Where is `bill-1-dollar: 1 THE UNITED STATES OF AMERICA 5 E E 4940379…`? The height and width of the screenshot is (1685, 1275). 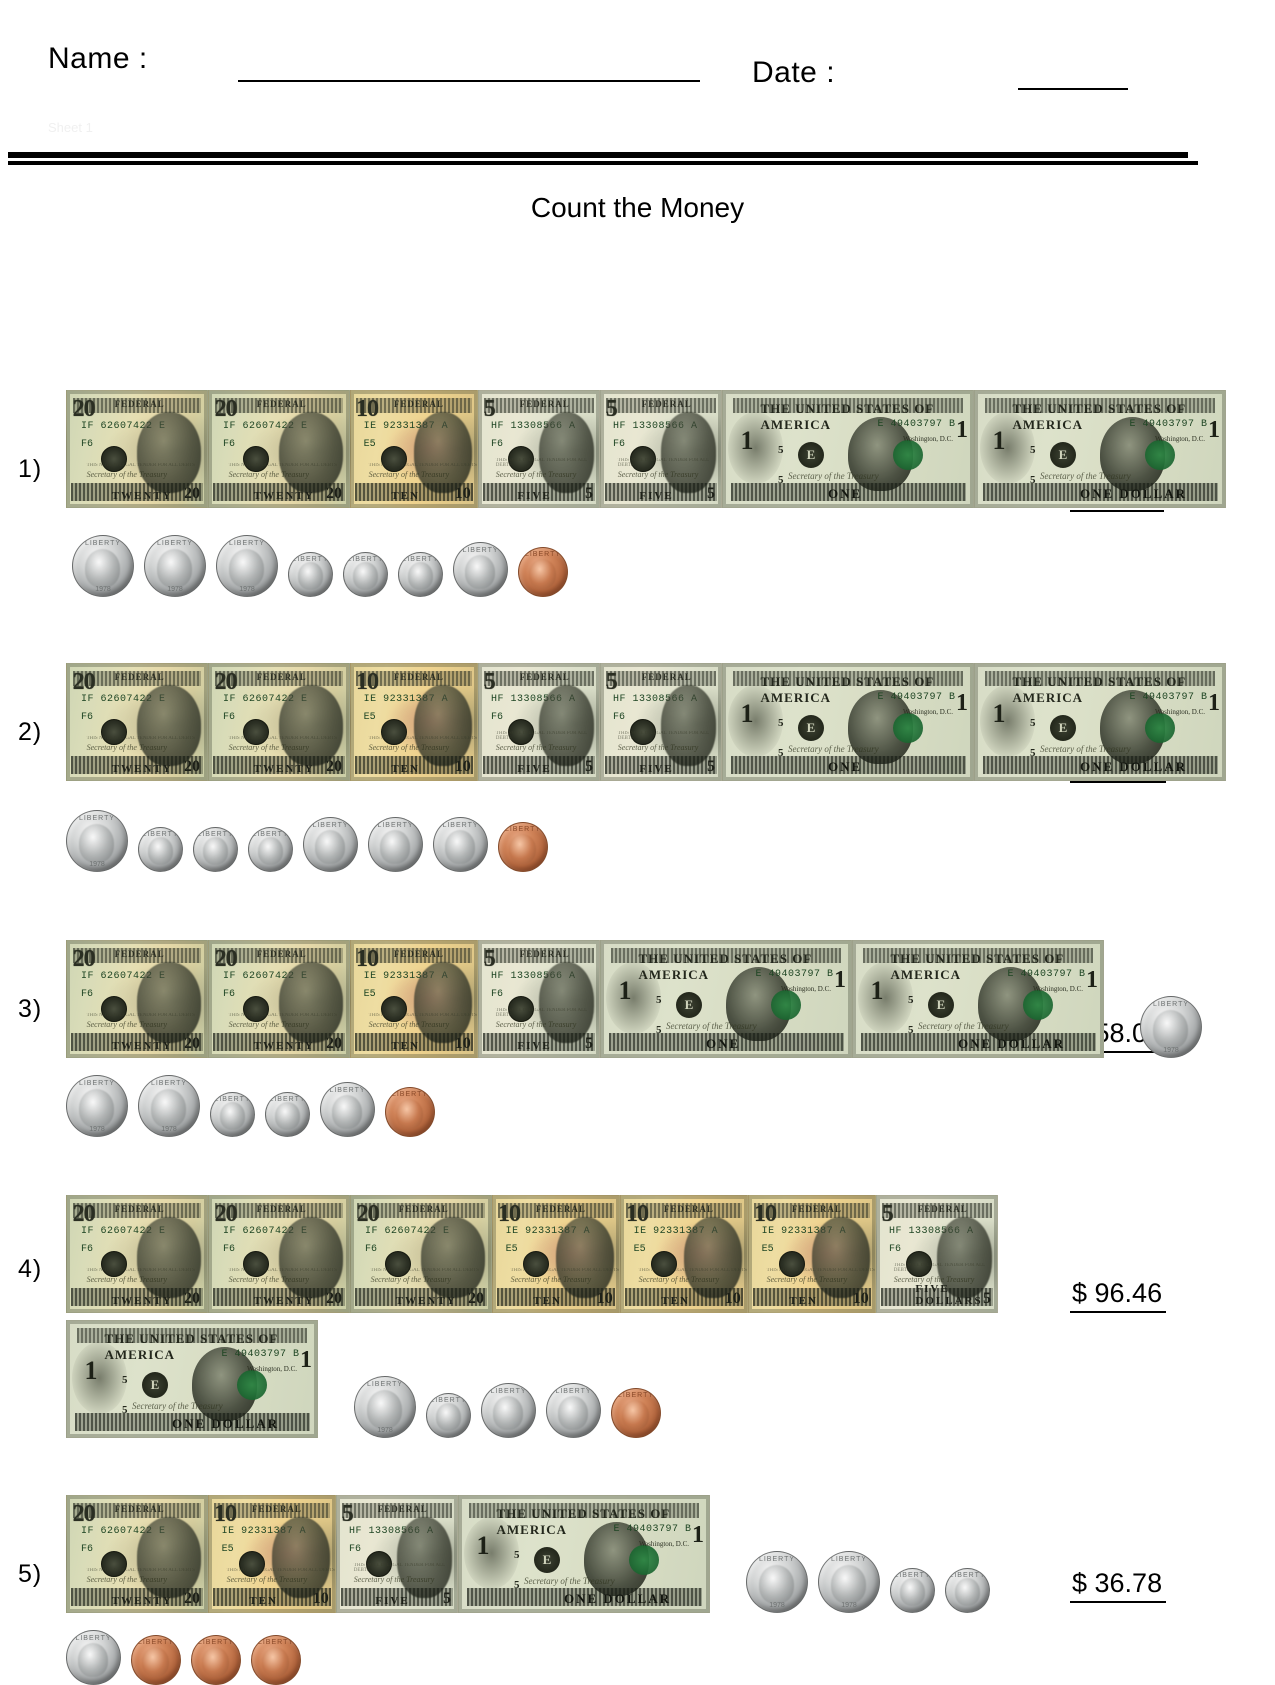
bill-1-dollar: 1 THE UNITED STATES OF AMERICA 5 E E 4940379… is located at coordinates (978, 999).